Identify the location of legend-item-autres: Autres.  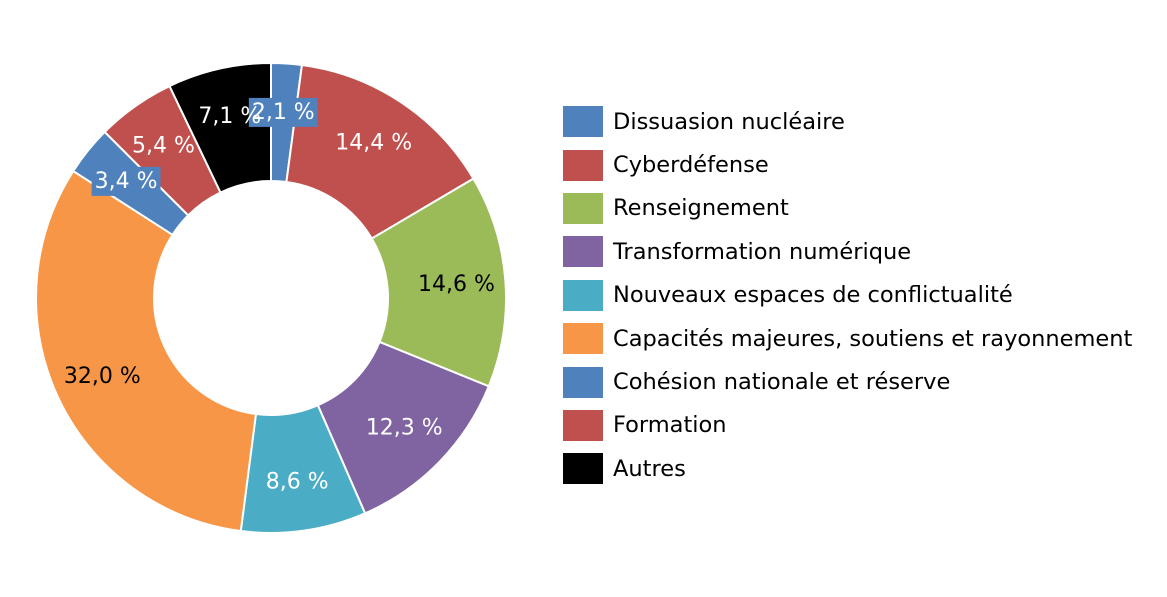
(847, 468).